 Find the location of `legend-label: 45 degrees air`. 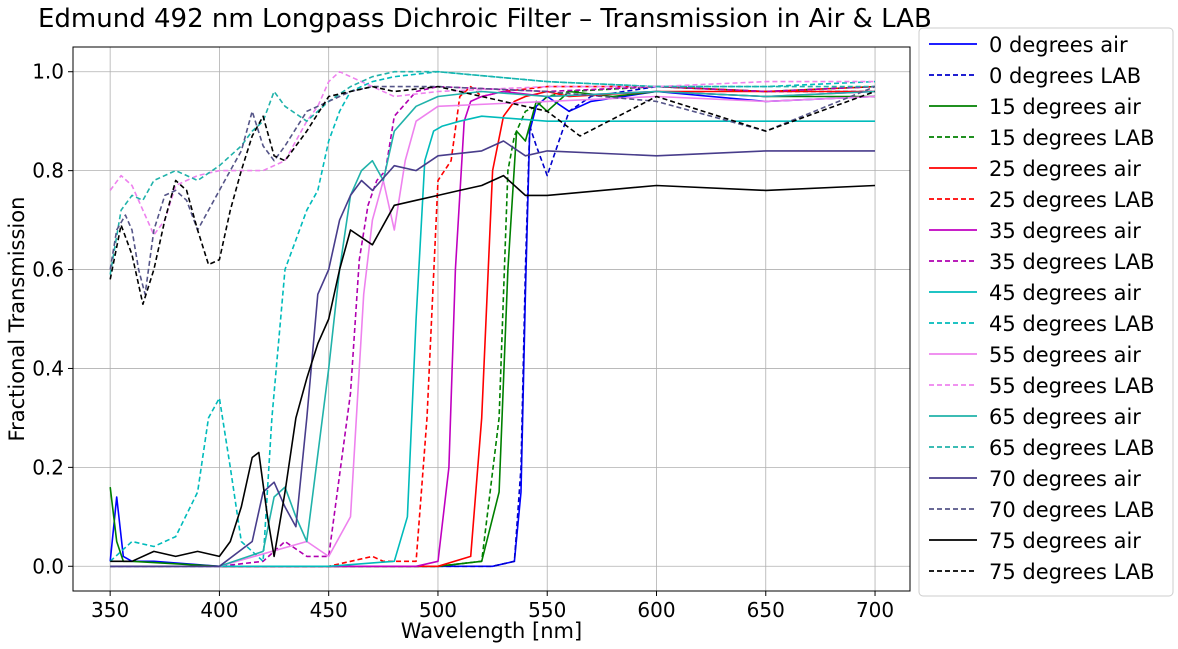

legend-label: 45 degrees air is located at coordinates (1065, 293).